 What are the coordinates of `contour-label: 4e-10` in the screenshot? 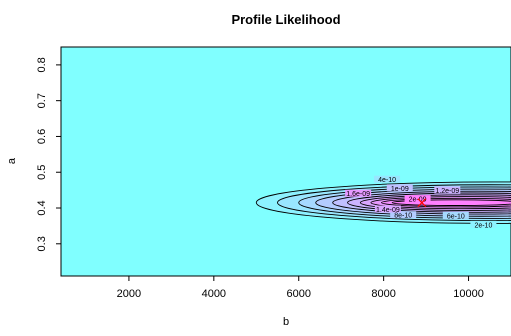 It's located at (387, 180).